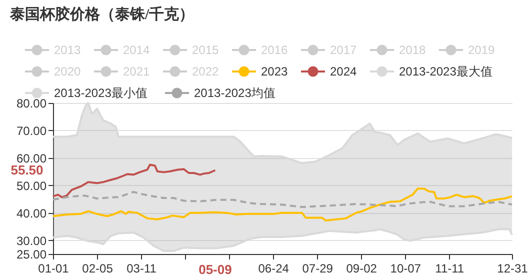 The height and width of the screenshot is (280, 530). What do you see at coordinates (235, 93) in the screenshot?
I see `legend-label: 2013-2023均值` at bounding box center [235, 93].